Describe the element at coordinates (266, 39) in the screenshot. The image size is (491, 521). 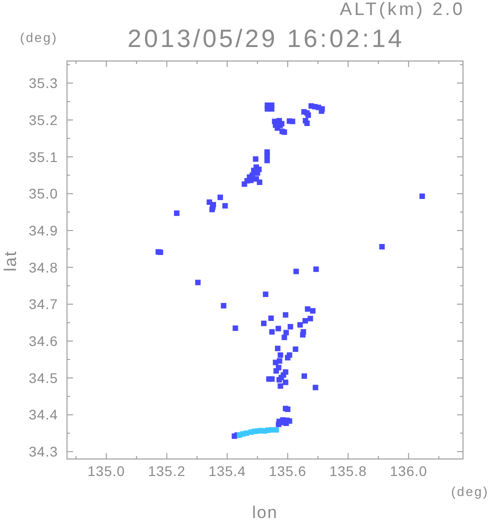
I see `chart-title: 2013/05/29 16:02:14` at that location.